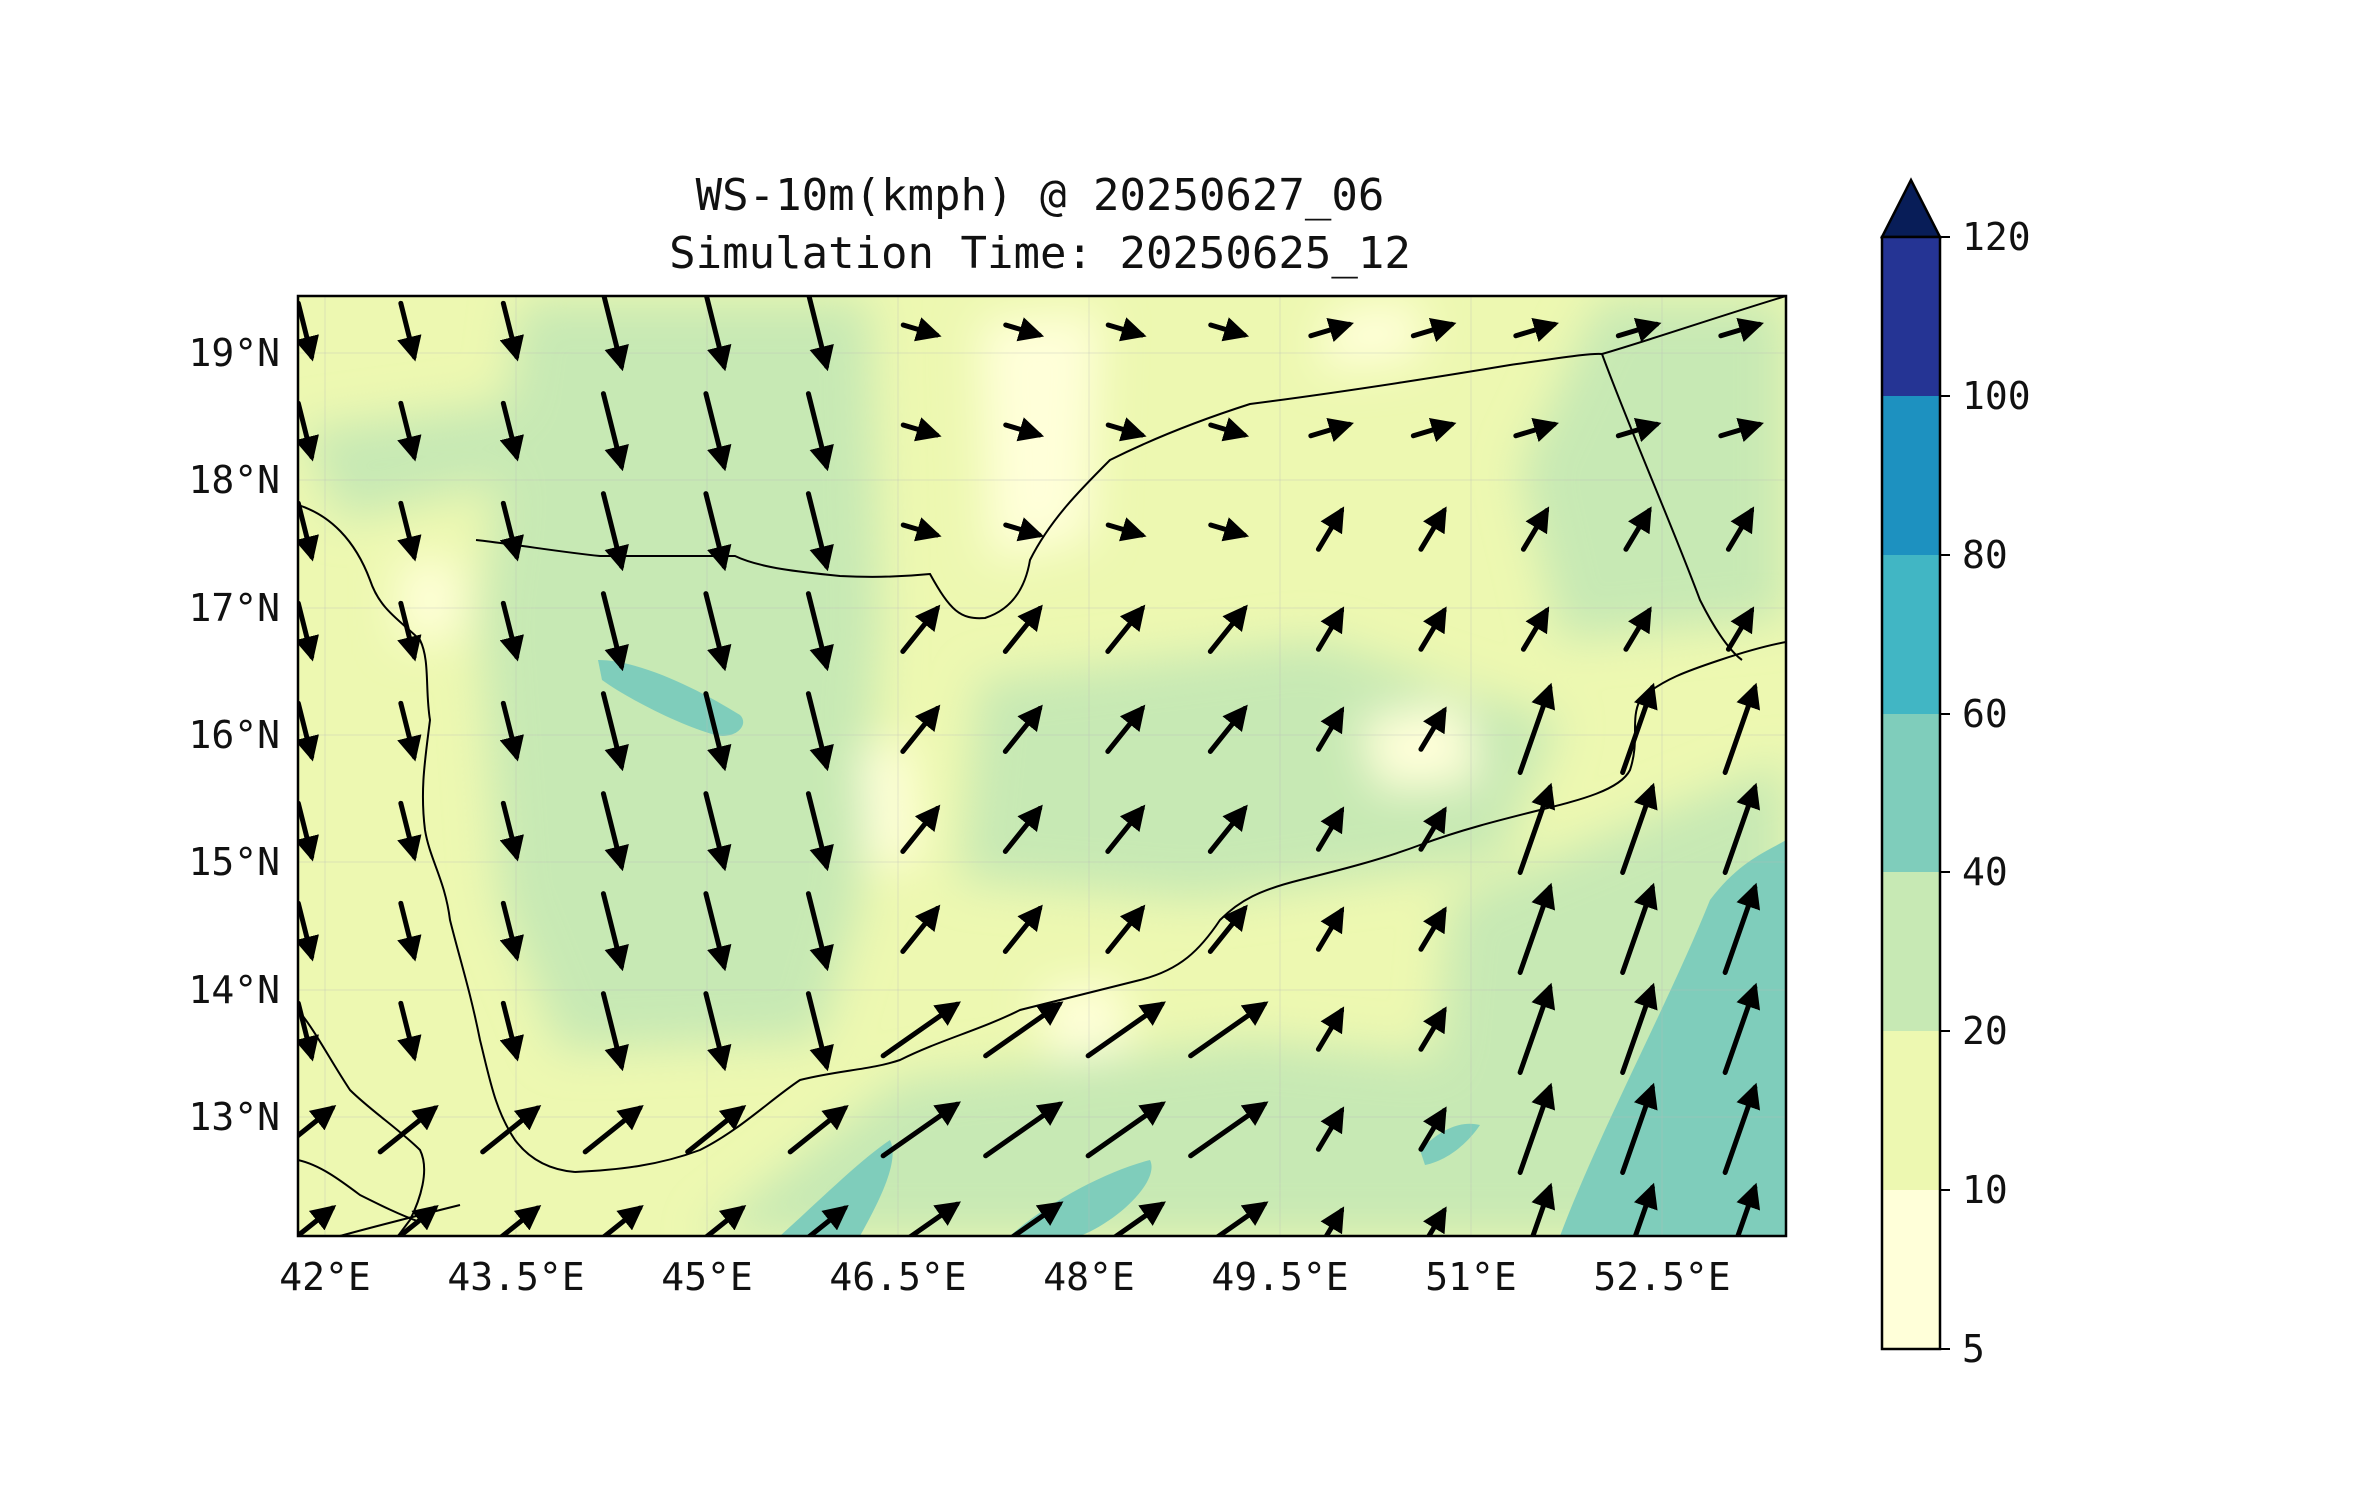 The width and height of the screenshot is (2371, 1500). Describe the element at coordinates (359, 1191) in the screenshot. I see `djibouti-border` at that location.